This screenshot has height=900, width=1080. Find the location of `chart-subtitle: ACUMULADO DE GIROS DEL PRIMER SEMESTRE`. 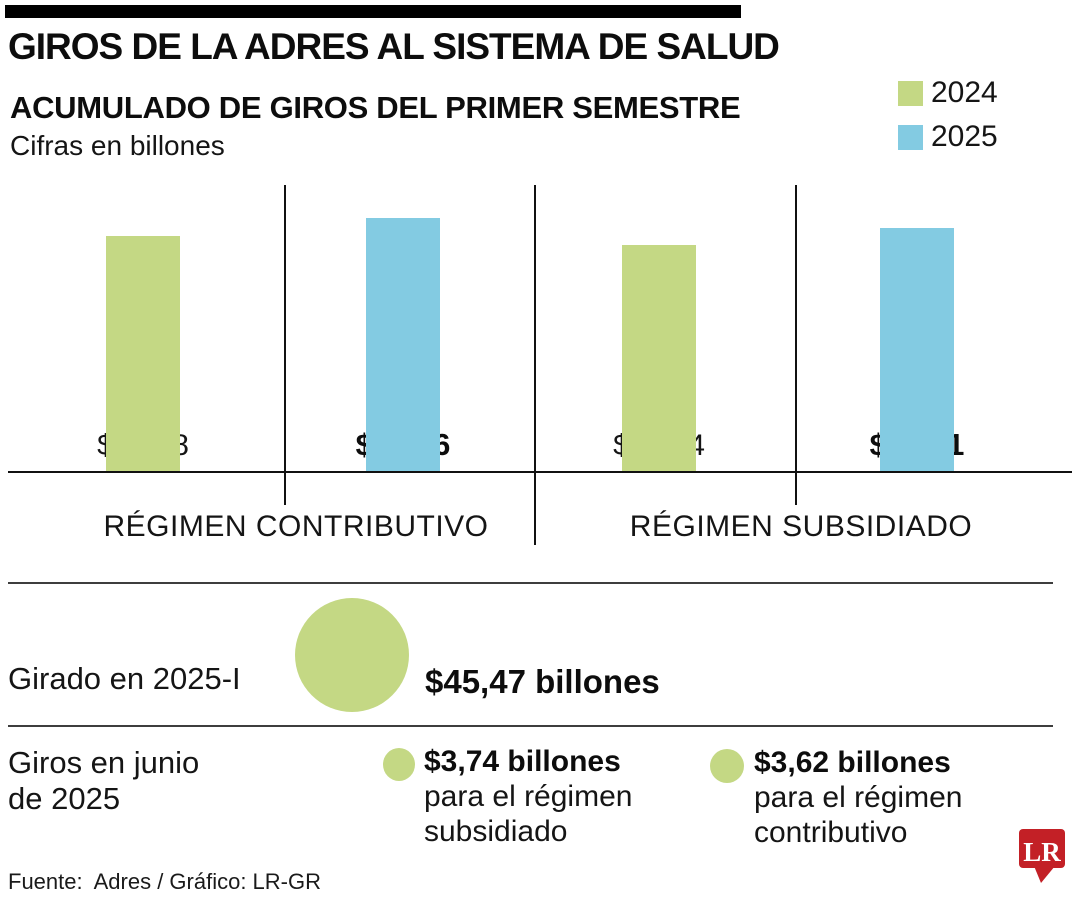

chart-subtitle: ACUMULADO DE GIROS DEL PRIMER SEMESTRE is located at coordinates (375, 107).